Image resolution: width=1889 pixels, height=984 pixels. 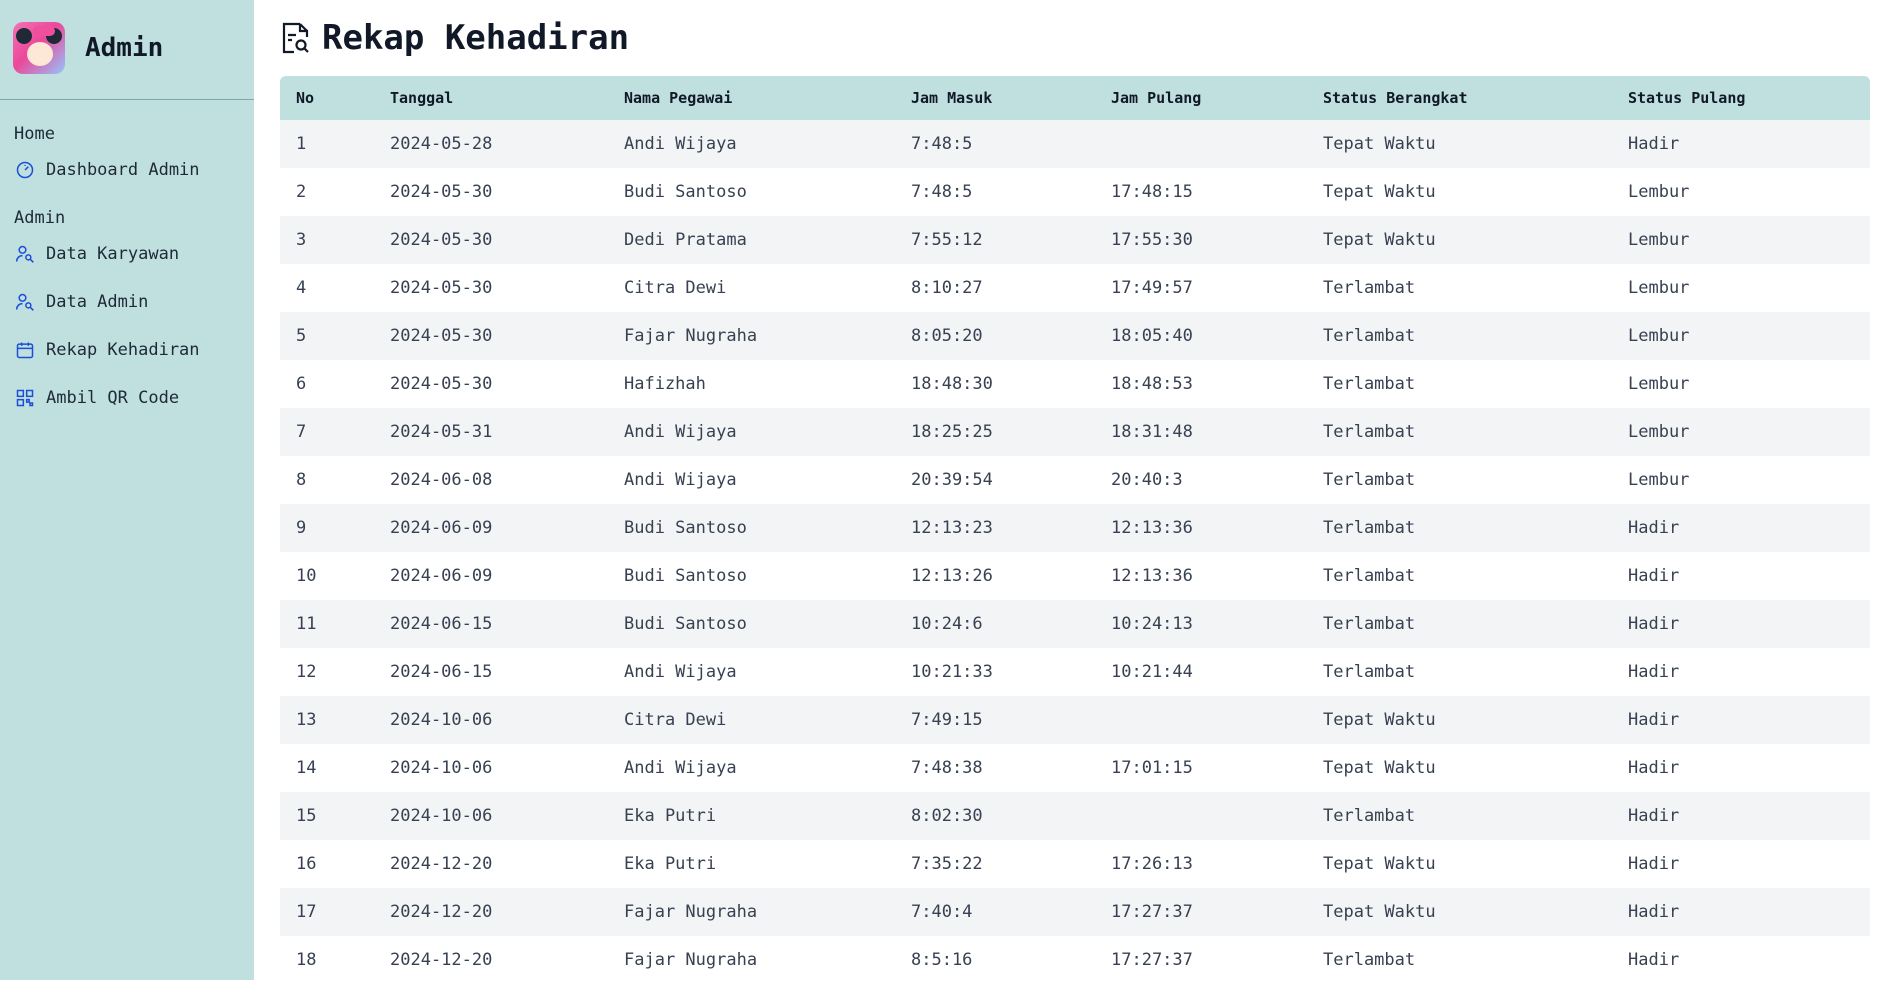 I want to click on calendar-icon, so click(x=25, y=350).